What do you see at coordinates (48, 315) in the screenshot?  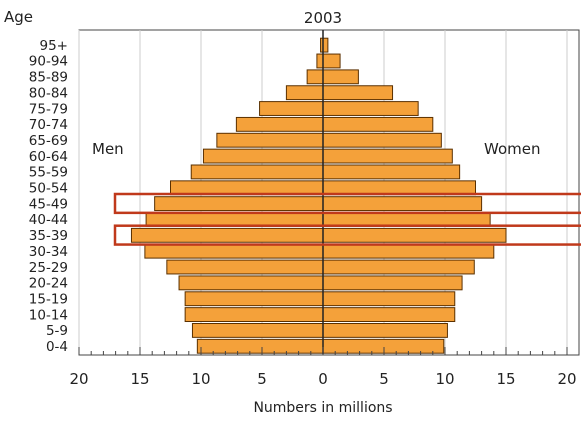 I see `age-group-label: 10-14` at bounding box center [48, 315].